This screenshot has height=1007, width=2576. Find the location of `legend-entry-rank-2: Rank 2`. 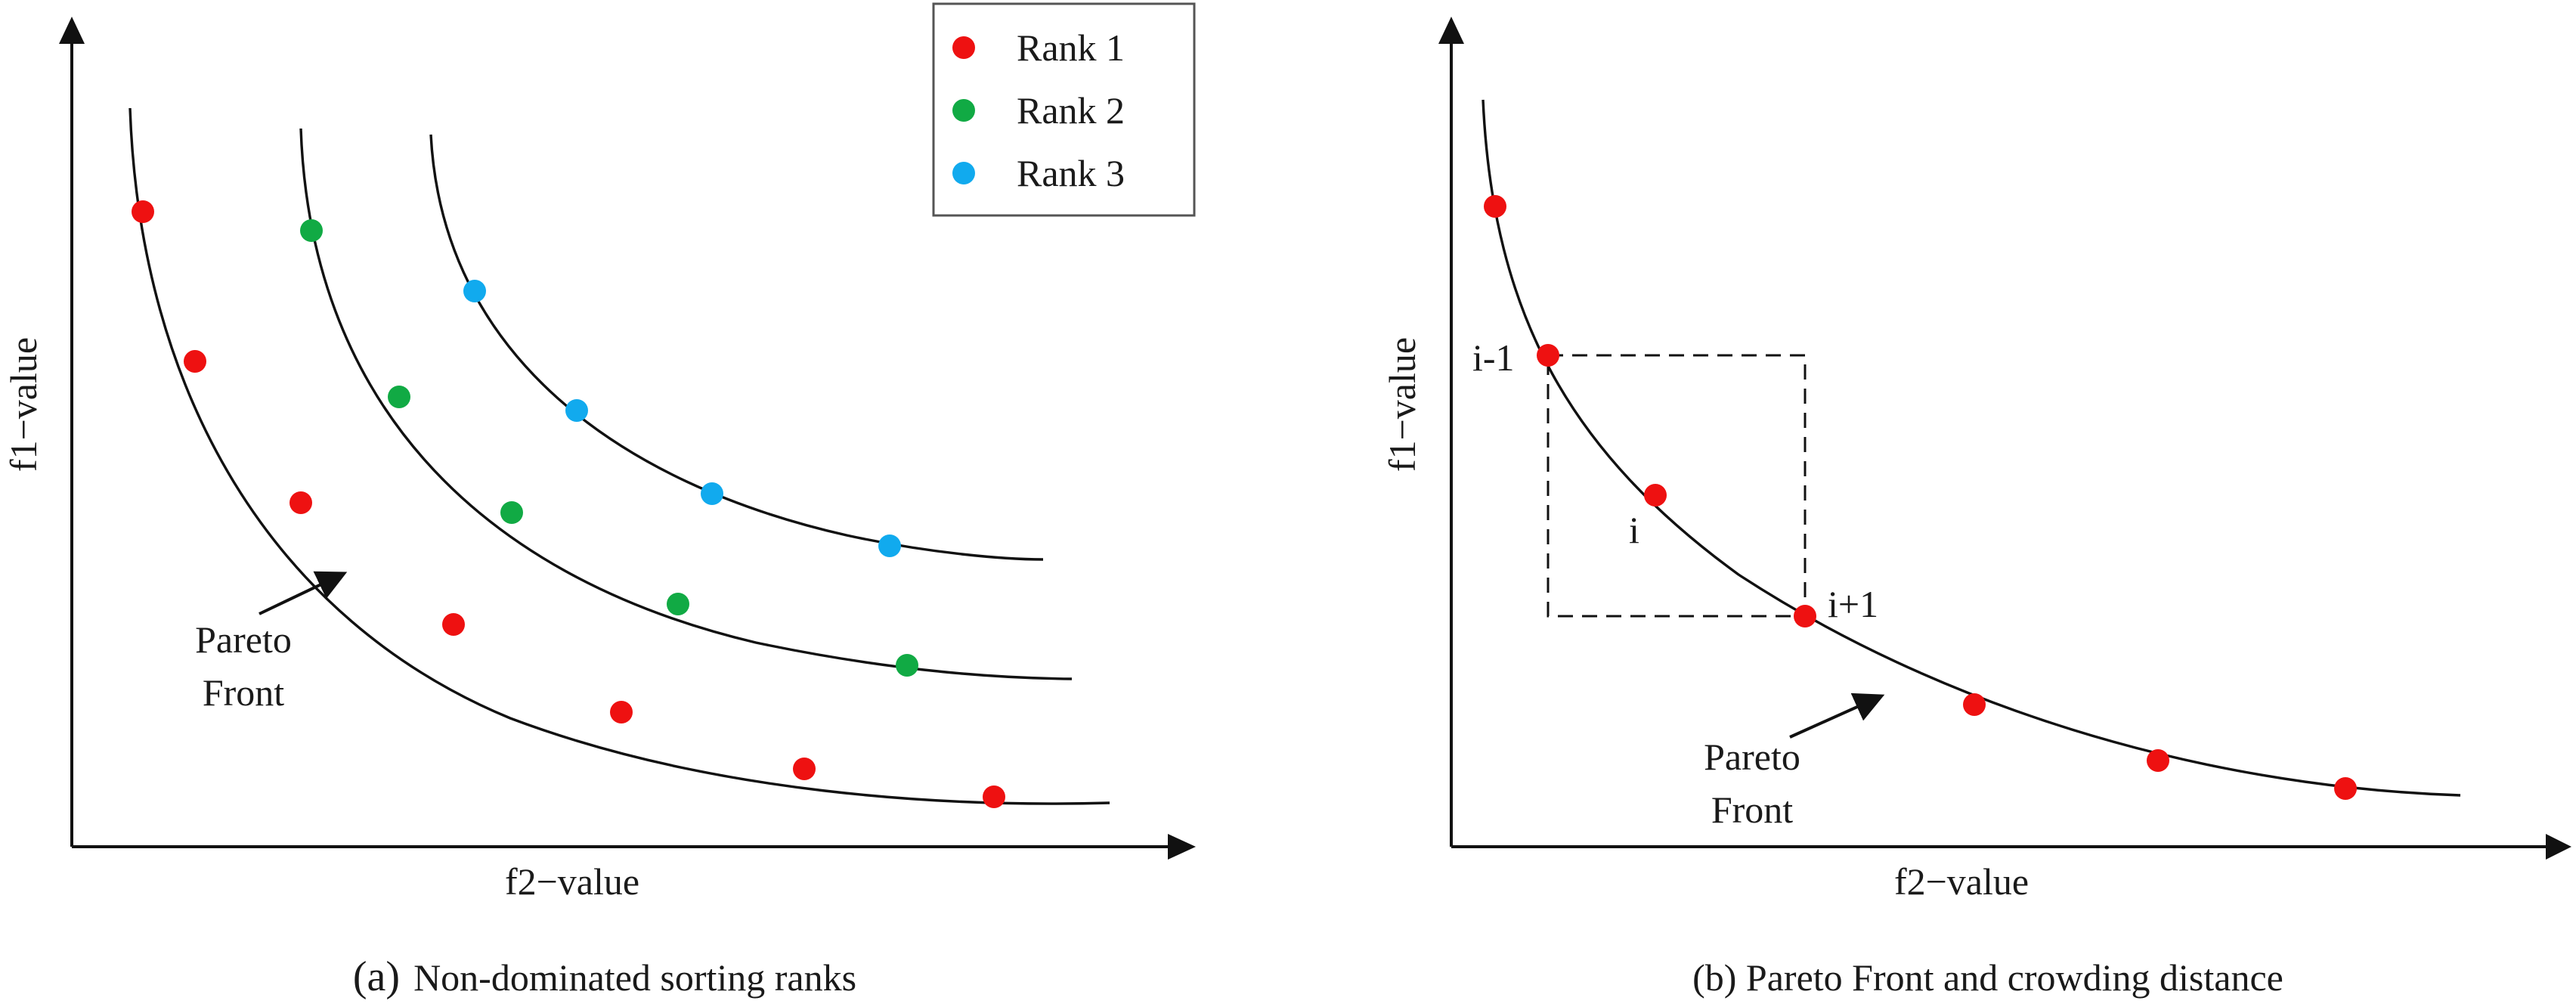

legend-entry-rank-2: Rank 2 is located at coordinates (1038, 110).